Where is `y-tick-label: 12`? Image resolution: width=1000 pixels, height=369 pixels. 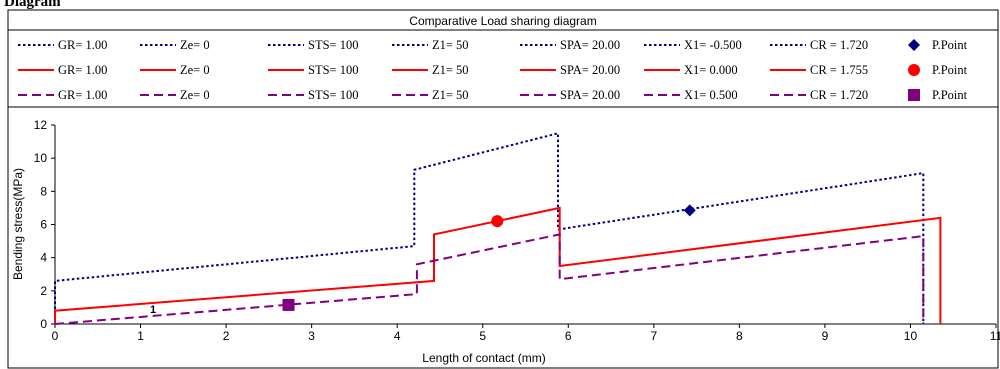
y-tick-label: 12 is located at coordinates (41, 125).